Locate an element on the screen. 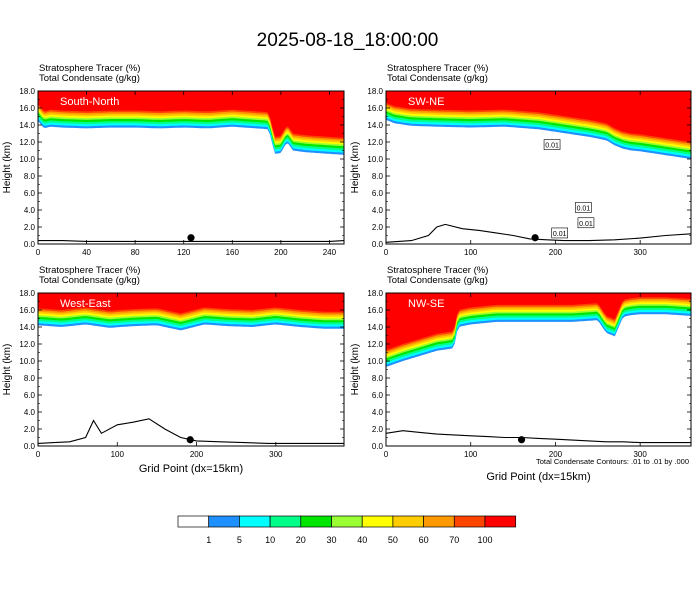 The image size is (695, 612). x-tick-label: 240 is located at coordinates (330, 252).